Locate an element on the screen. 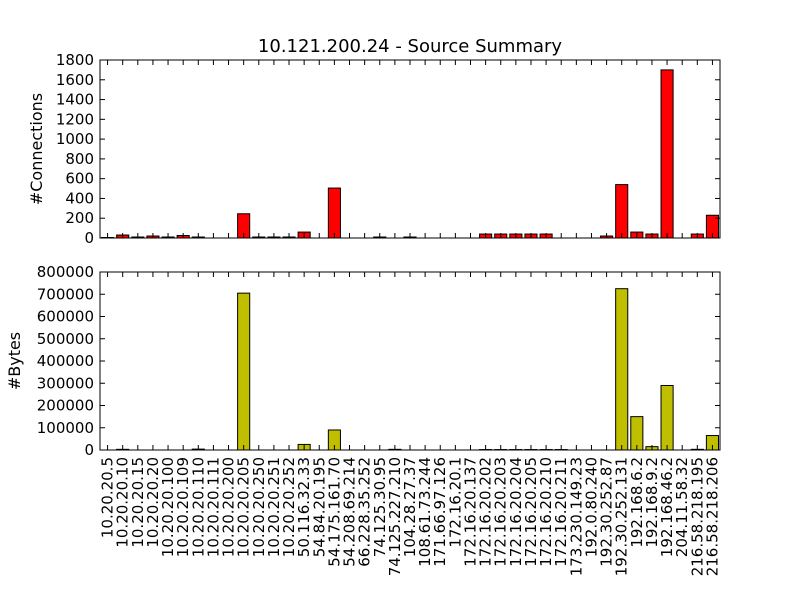  x-tick-label: 204.11.58.32 is located at coordinates (682, 507).